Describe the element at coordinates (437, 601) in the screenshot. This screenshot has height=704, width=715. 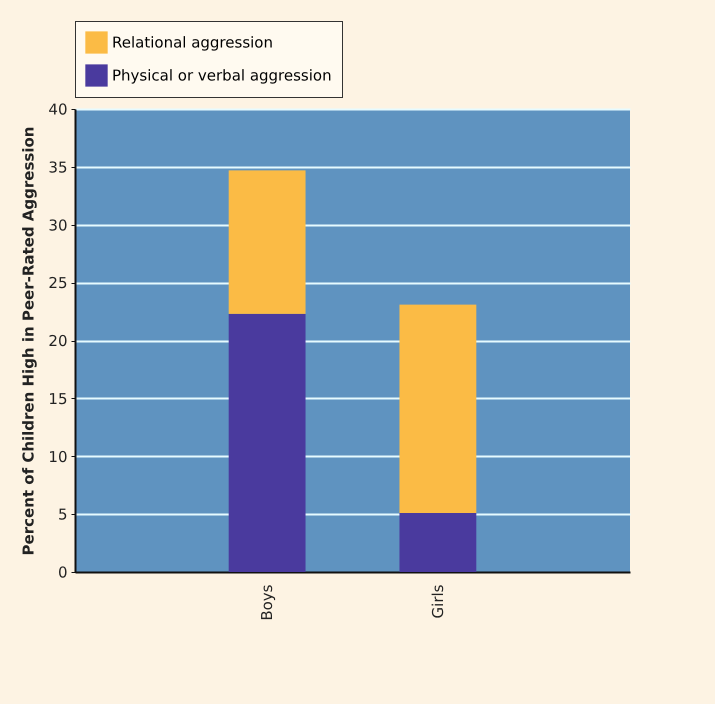
I see `x-tick-label: Girls` at that location.